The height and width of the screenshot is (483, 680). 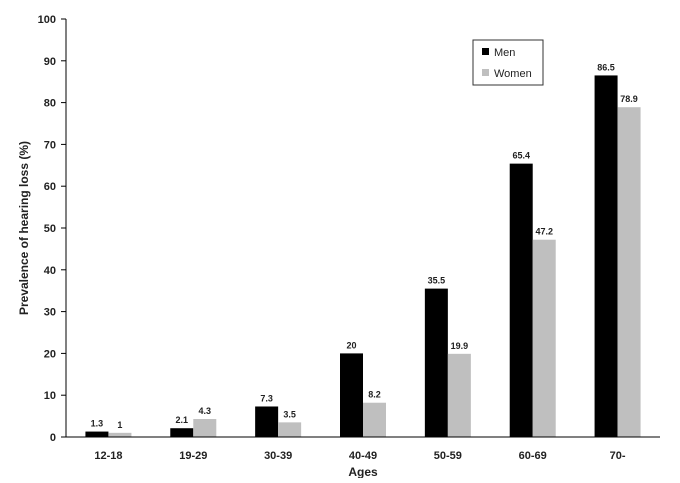 What do you see at coordinates (266, 398) in the screenshot?
I see `data-label-men-30-39: 7.3` at bounding box center [266, 398].